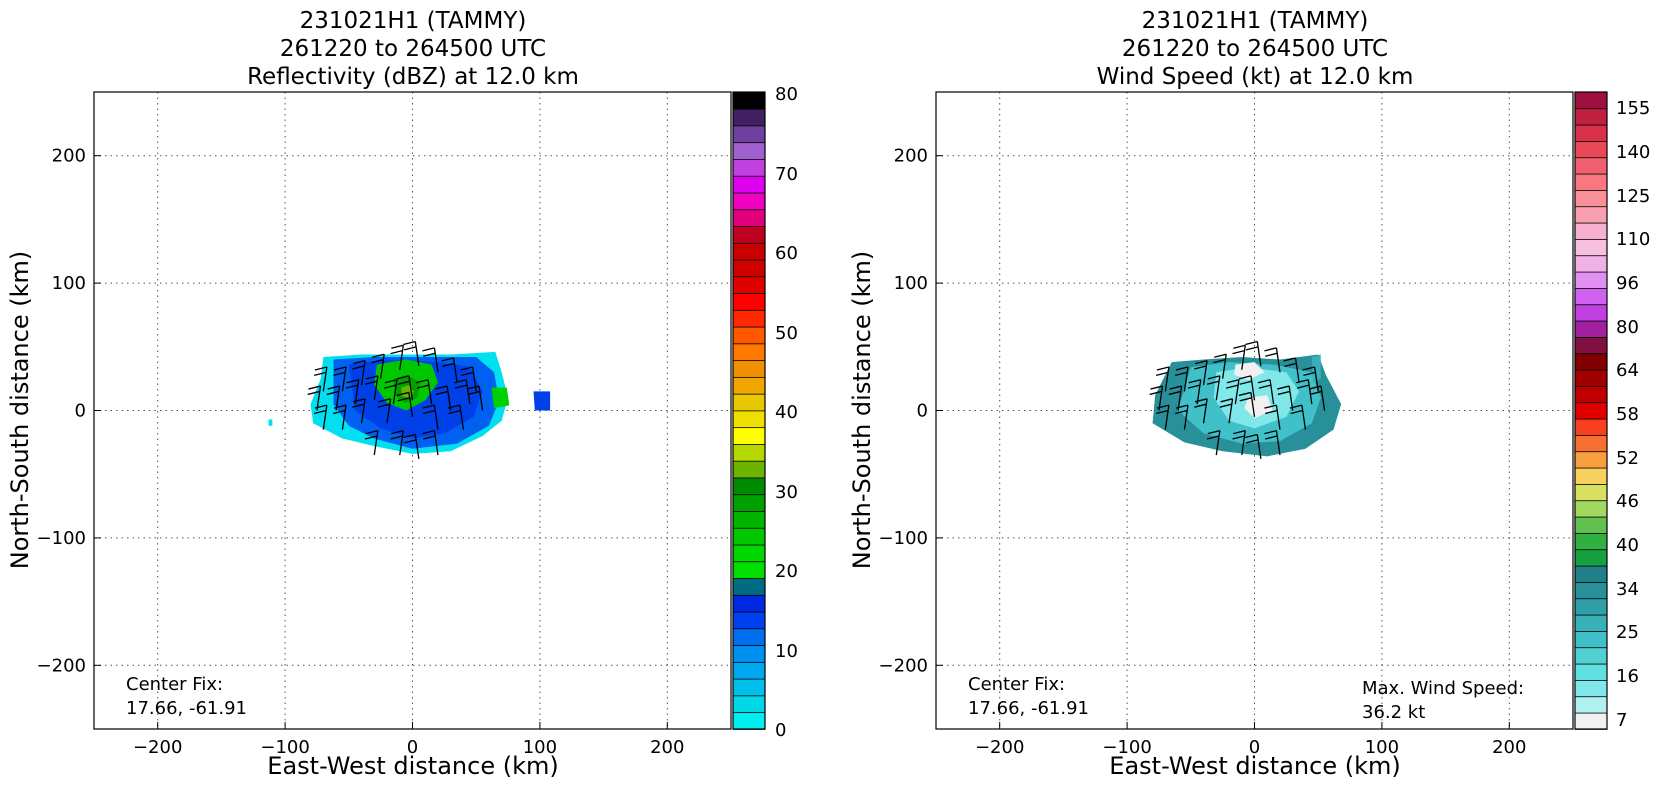 This screenshot has height=787, width=1655. What do you see at coordinates (1591, 410) in the screenshot?
I see `wind-speed-colorbar` at bounding box center [1591, 410].